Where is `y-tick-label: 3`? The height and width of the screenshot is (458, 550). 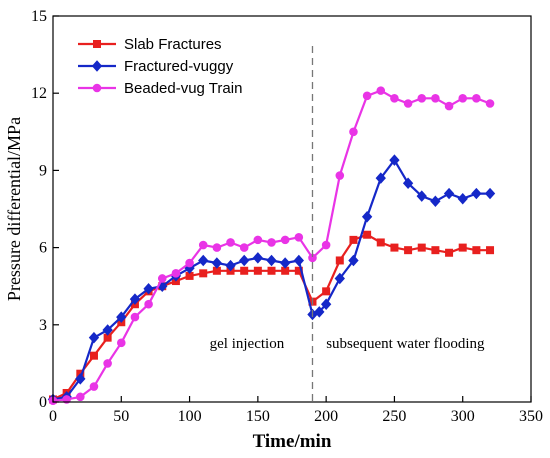
y-tick-label: 3 is located at coordinates (43, 325).